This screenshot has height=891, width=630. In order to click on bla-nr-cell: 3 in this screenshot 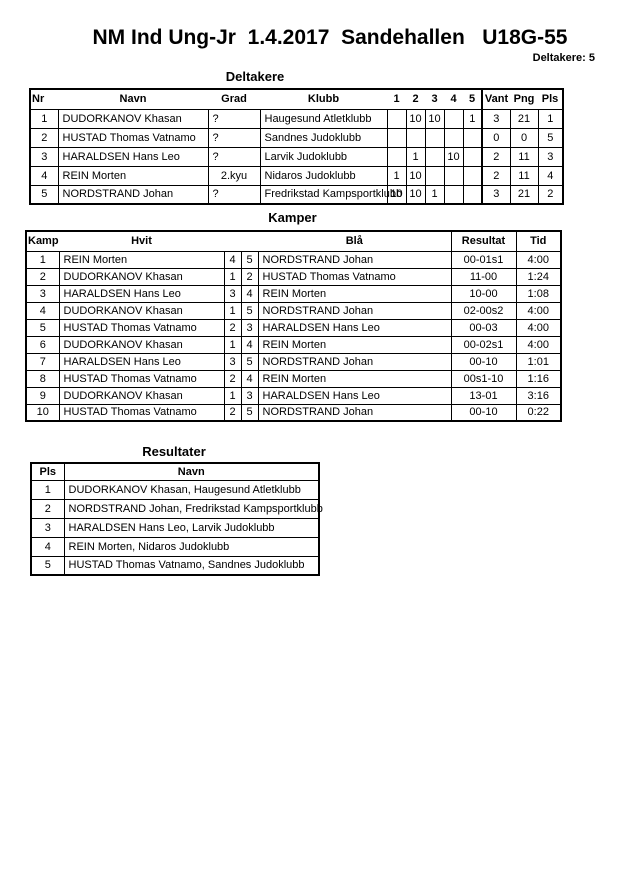, I will do `click(249, 327)`.